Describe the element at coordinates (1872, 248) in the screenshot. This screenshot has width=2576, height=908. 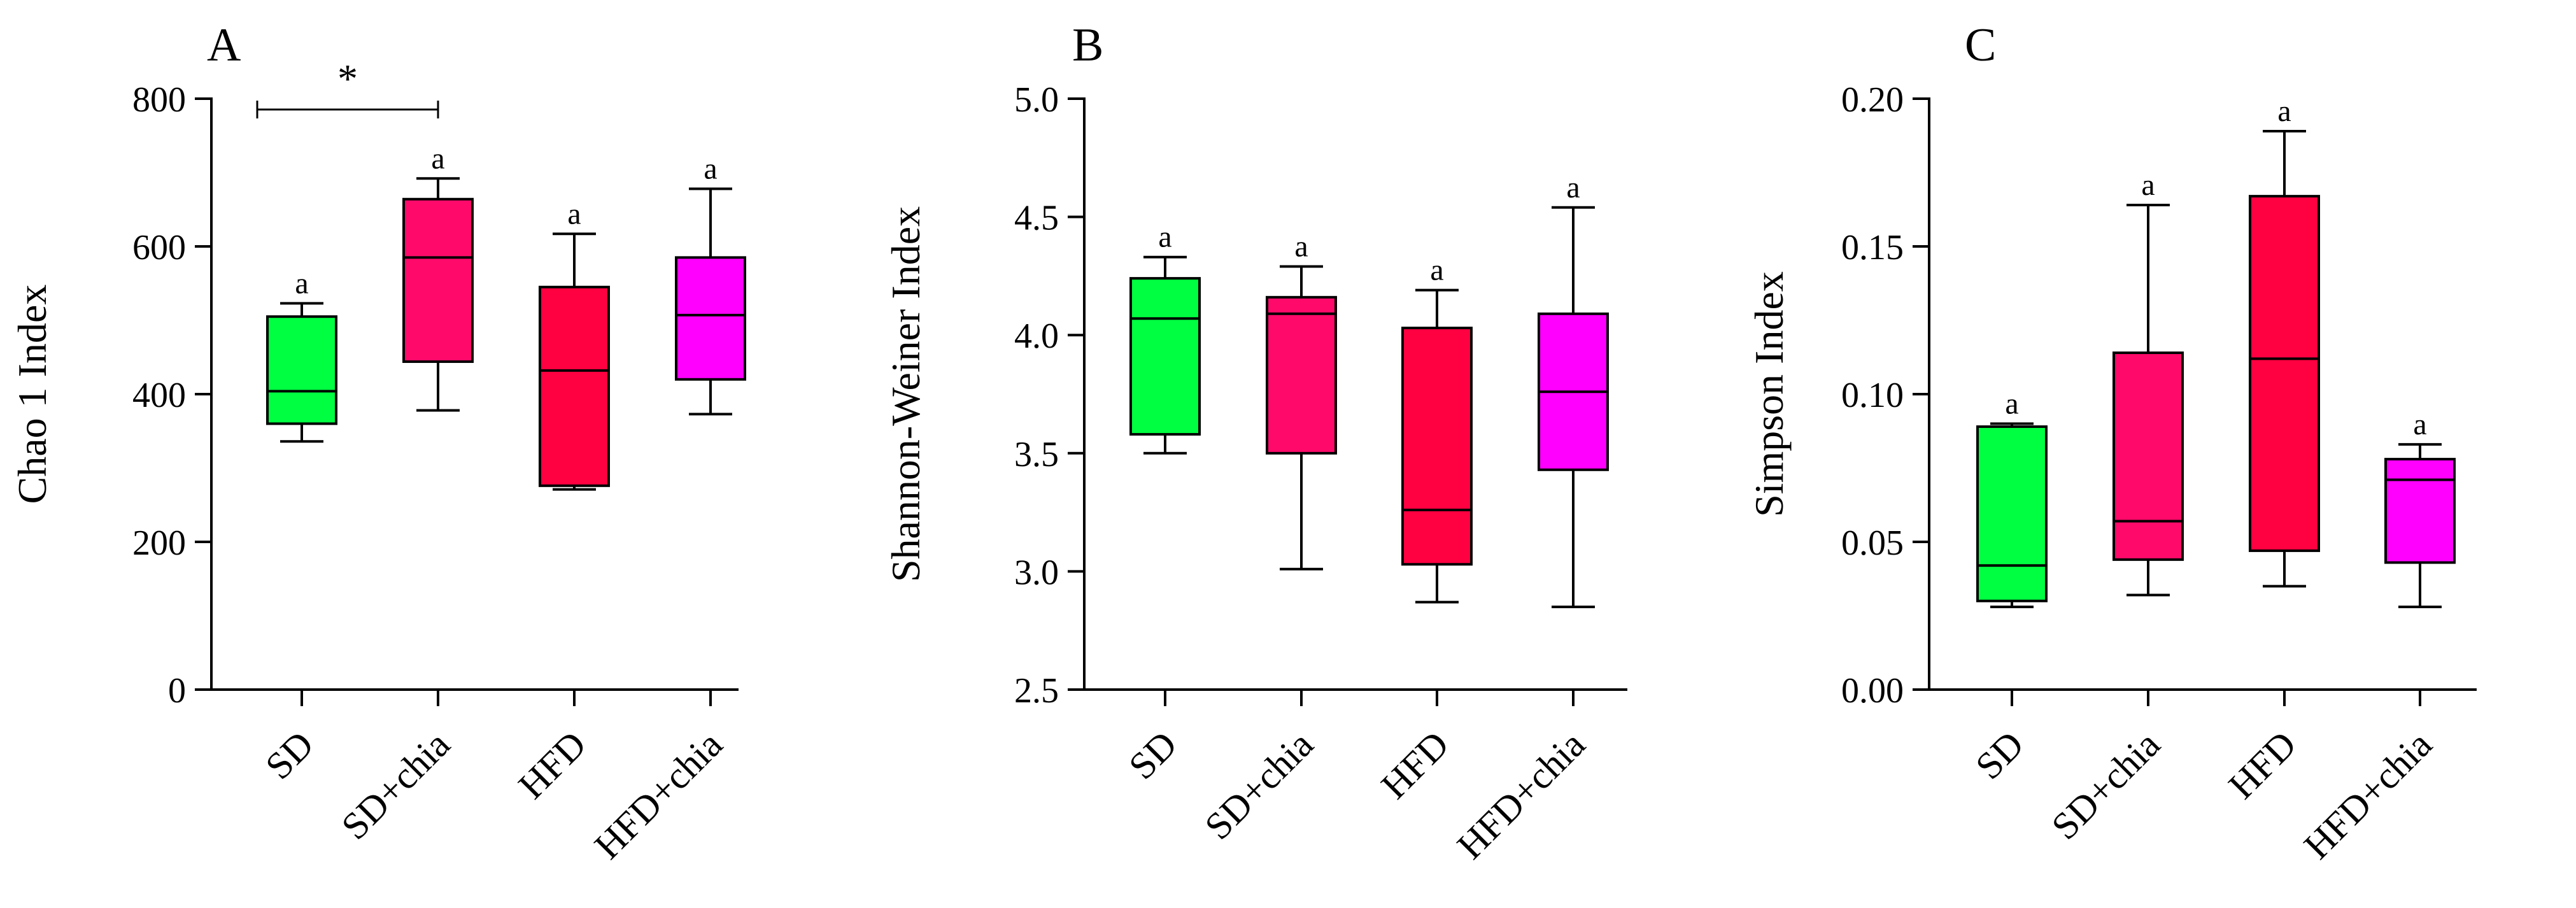
I see `y-tick-label: 0.15` at that location.